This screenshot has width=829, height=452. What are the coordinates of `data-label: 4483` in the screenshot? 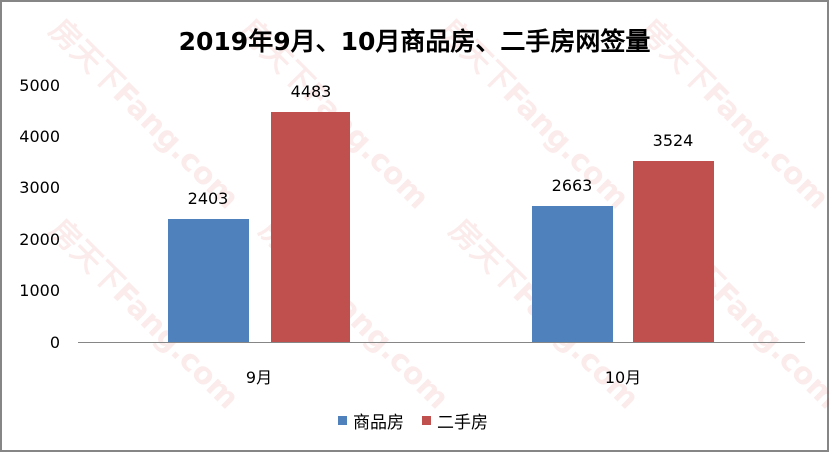 It's located at (311, 91).